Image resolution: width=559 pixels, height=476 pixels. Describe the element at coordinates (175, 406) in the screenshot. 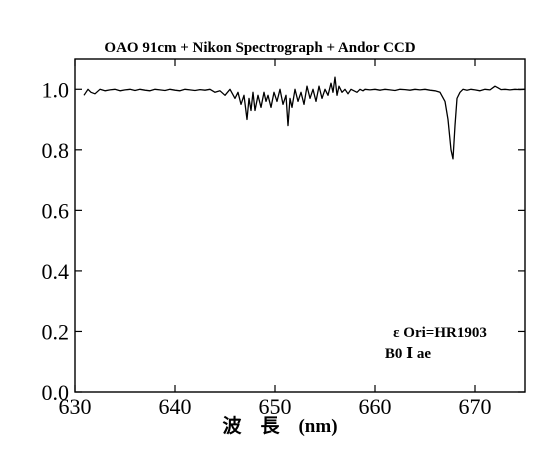

I see `x-tick-label: 640` at that location.